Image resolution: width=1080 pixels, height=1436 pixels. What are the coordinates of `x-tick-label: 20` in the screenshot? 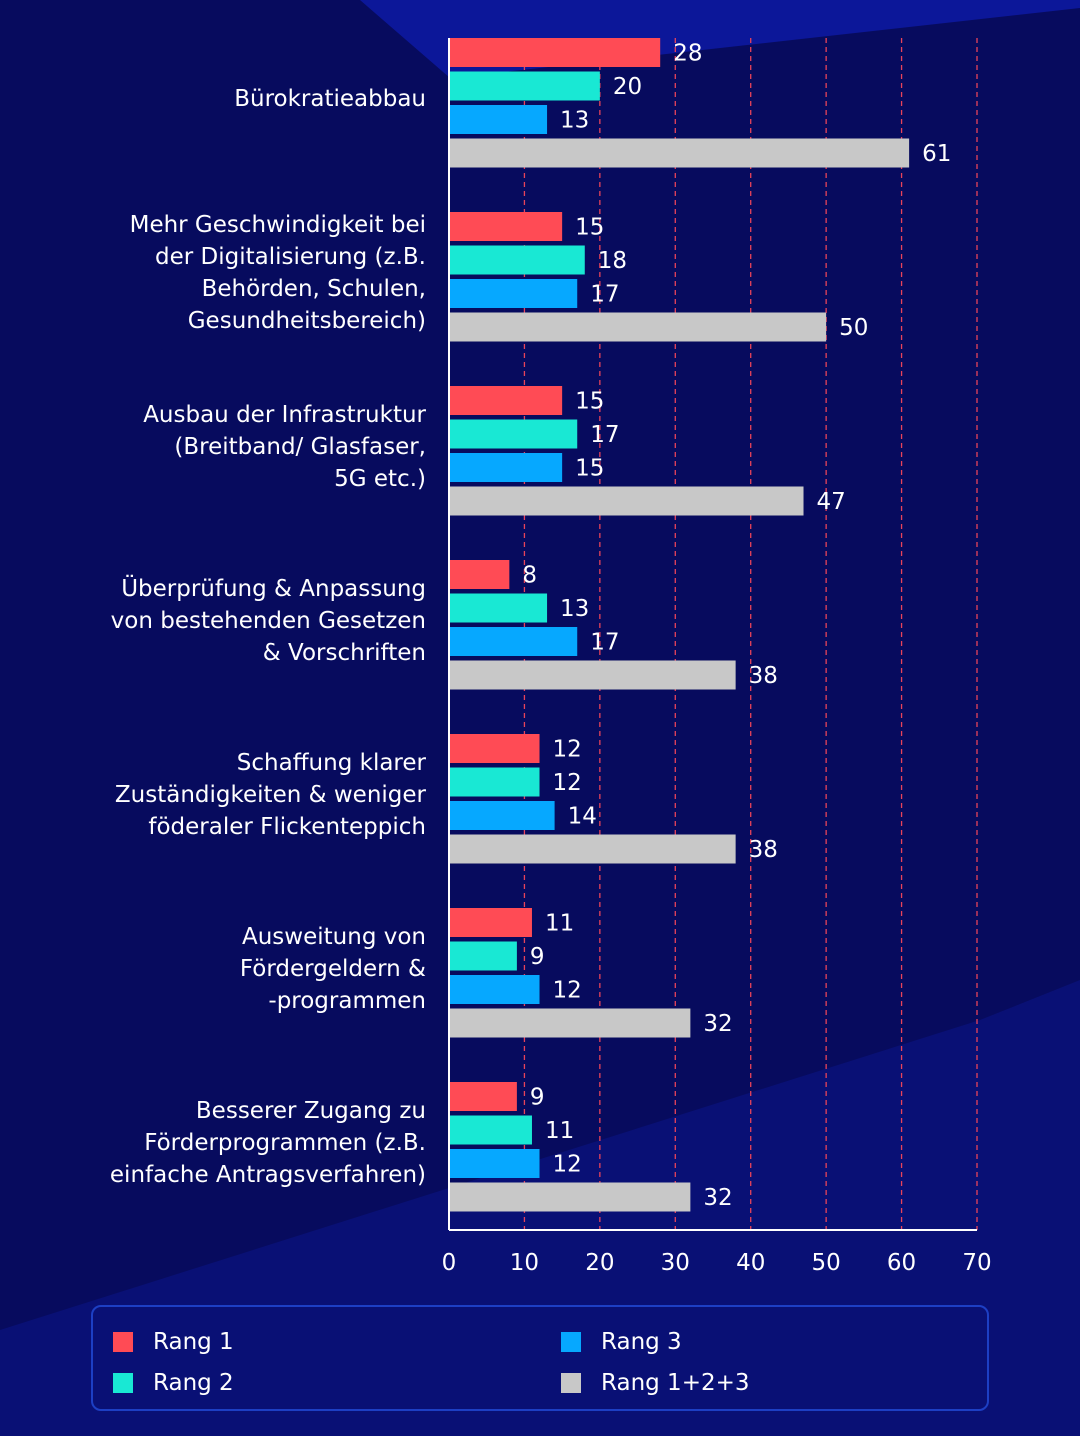 It's located at (599, 1263).